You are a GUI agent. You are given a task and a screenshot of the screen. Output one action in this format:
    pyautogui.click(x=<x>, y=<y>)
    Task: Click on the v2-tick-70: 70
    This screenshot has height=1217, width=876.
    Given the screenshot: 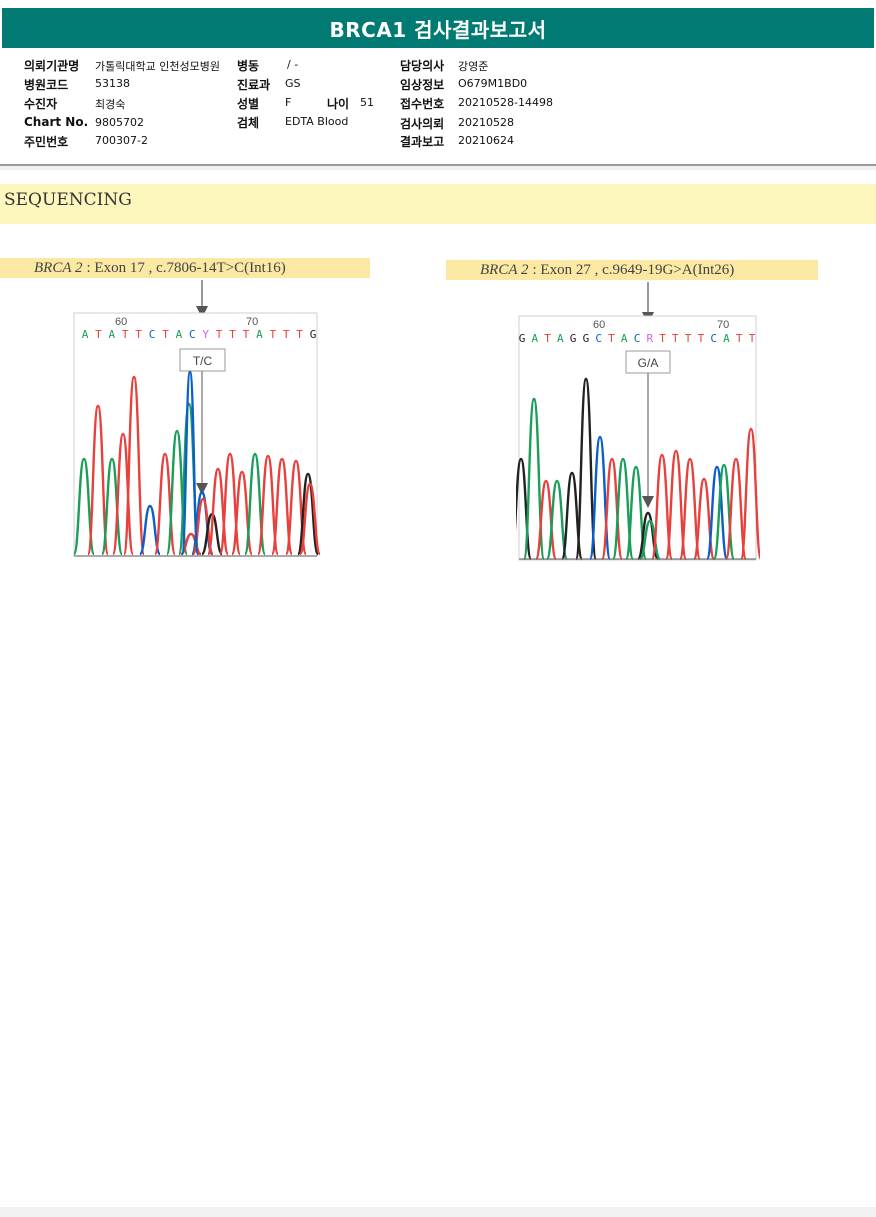 What is the action you would take?
    pyautogui.click(x=723, y=325)
    